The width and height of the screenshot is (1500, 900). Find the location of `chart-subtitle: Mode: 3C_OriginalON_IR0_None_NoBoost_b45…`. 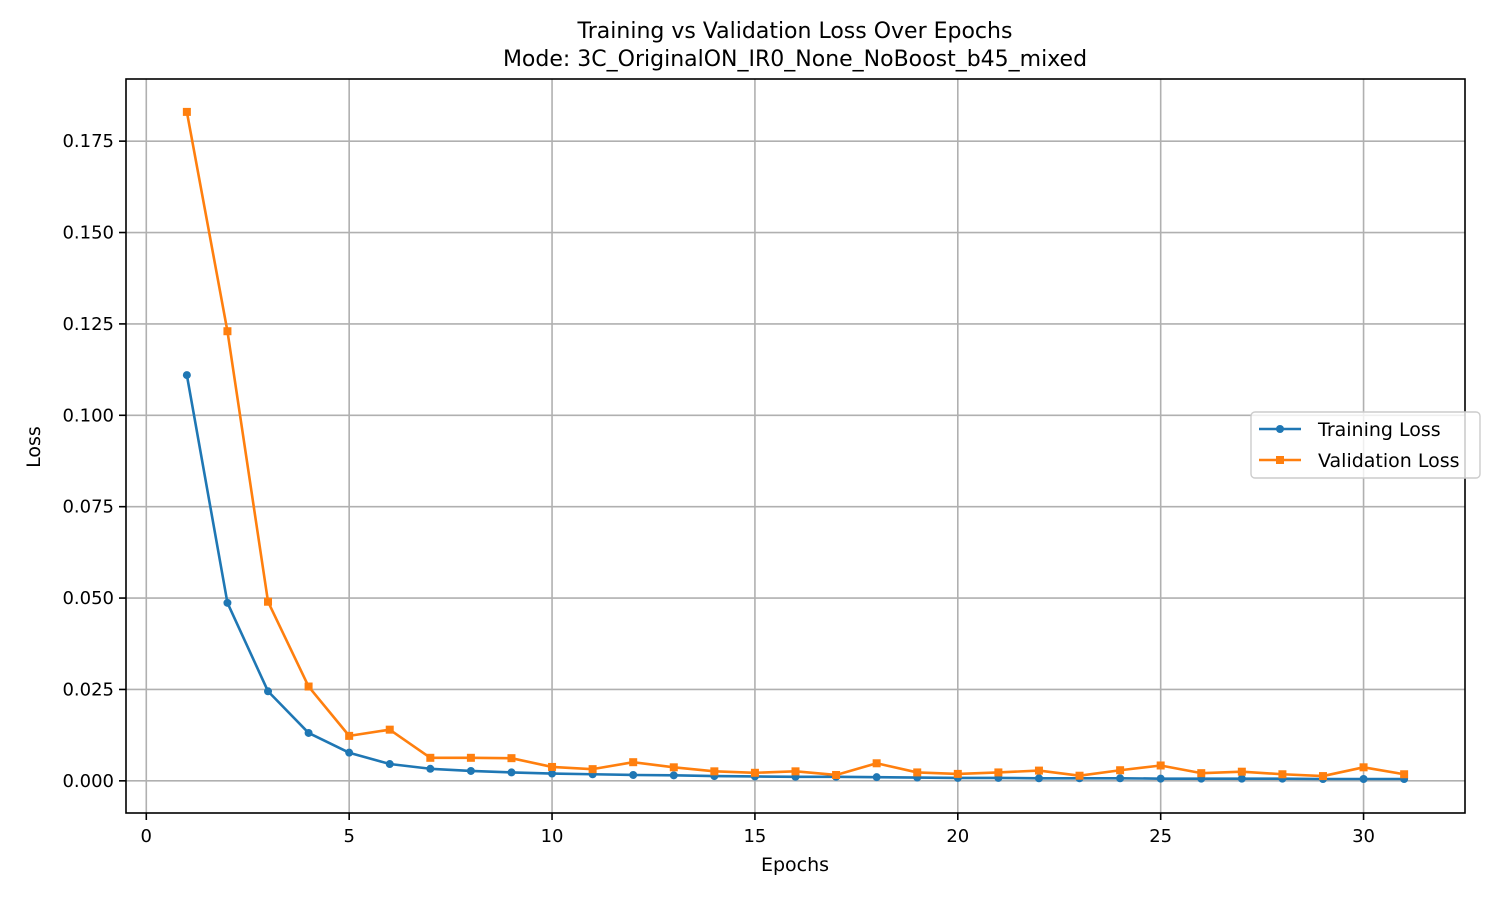

chart-subtitle: Mode: 3C_OriginalON_IR0_None_NoBoost_b45… is located at coordinates (795, 59).